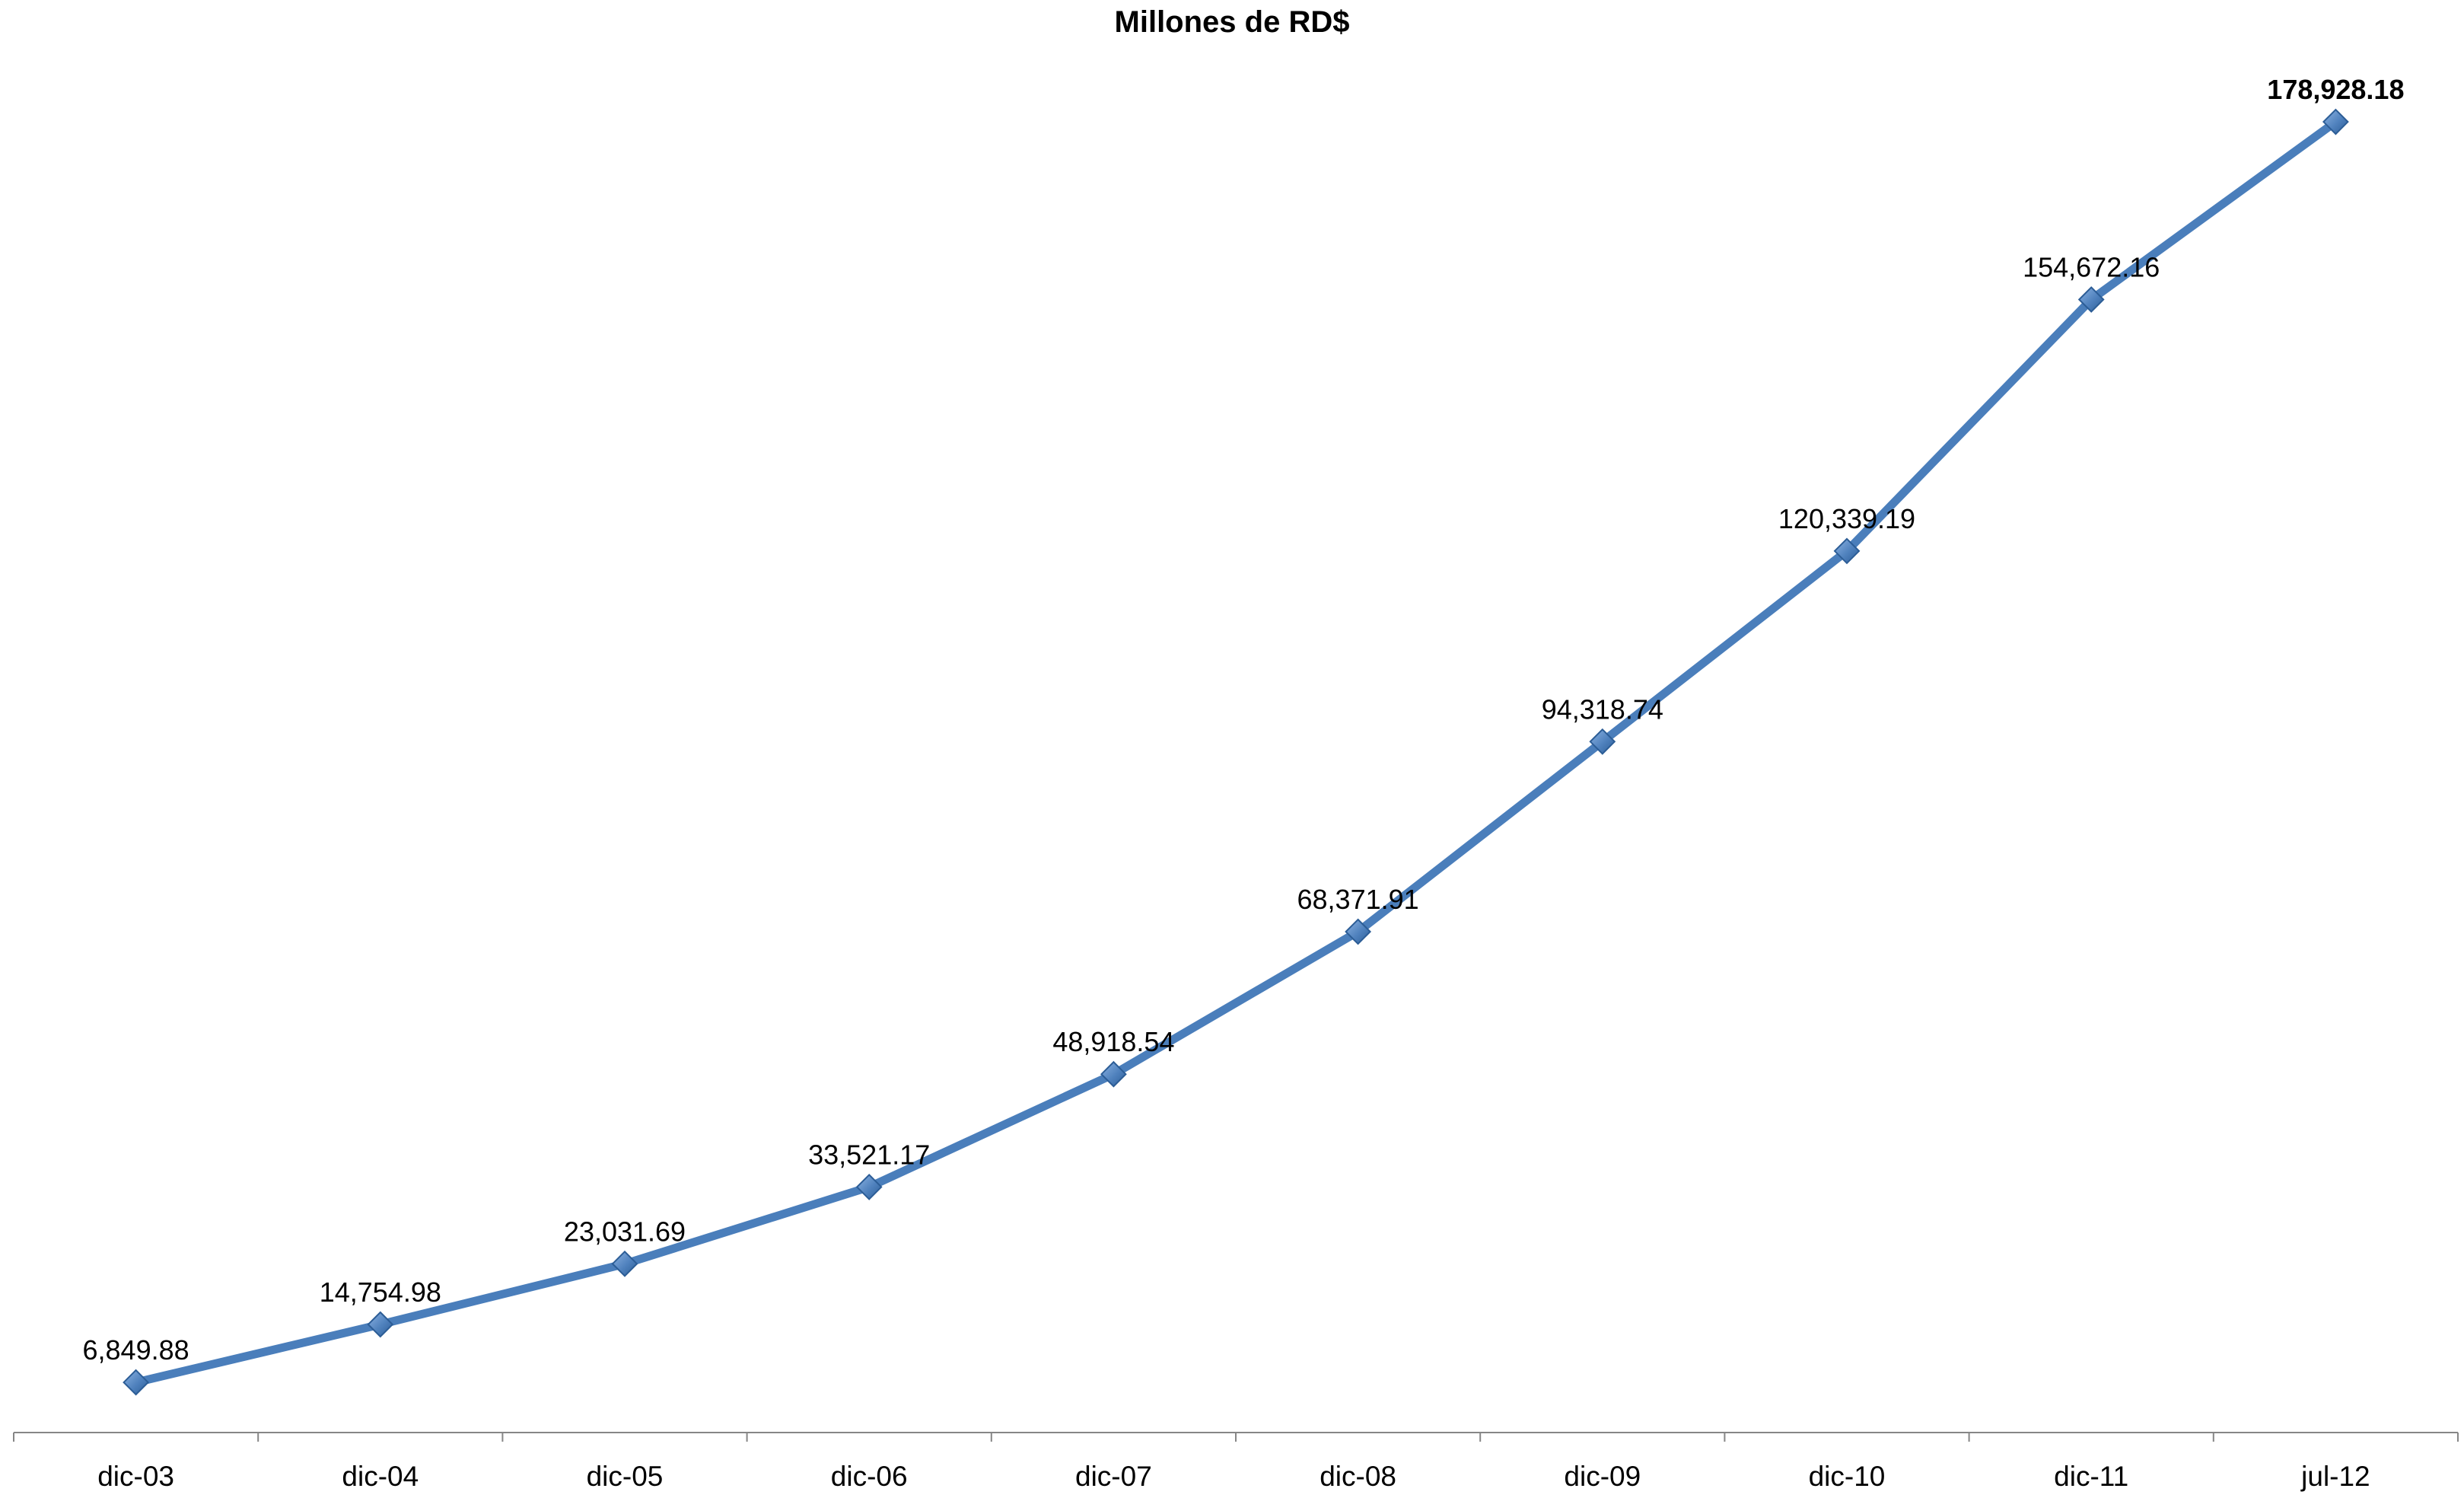 The height and width of the screenshot is (1498, 2464). What do you see at coordinates (1602, 1476) in the screenshot?
I see `x-tick-label: dic-09` at bounding box center [1602, 1476].